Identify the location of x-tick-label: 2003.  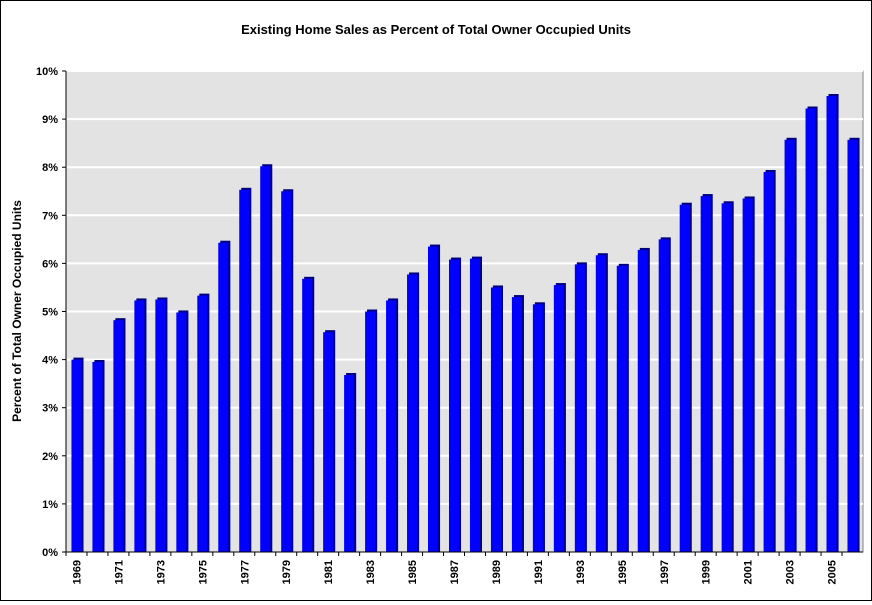
(791, 572).